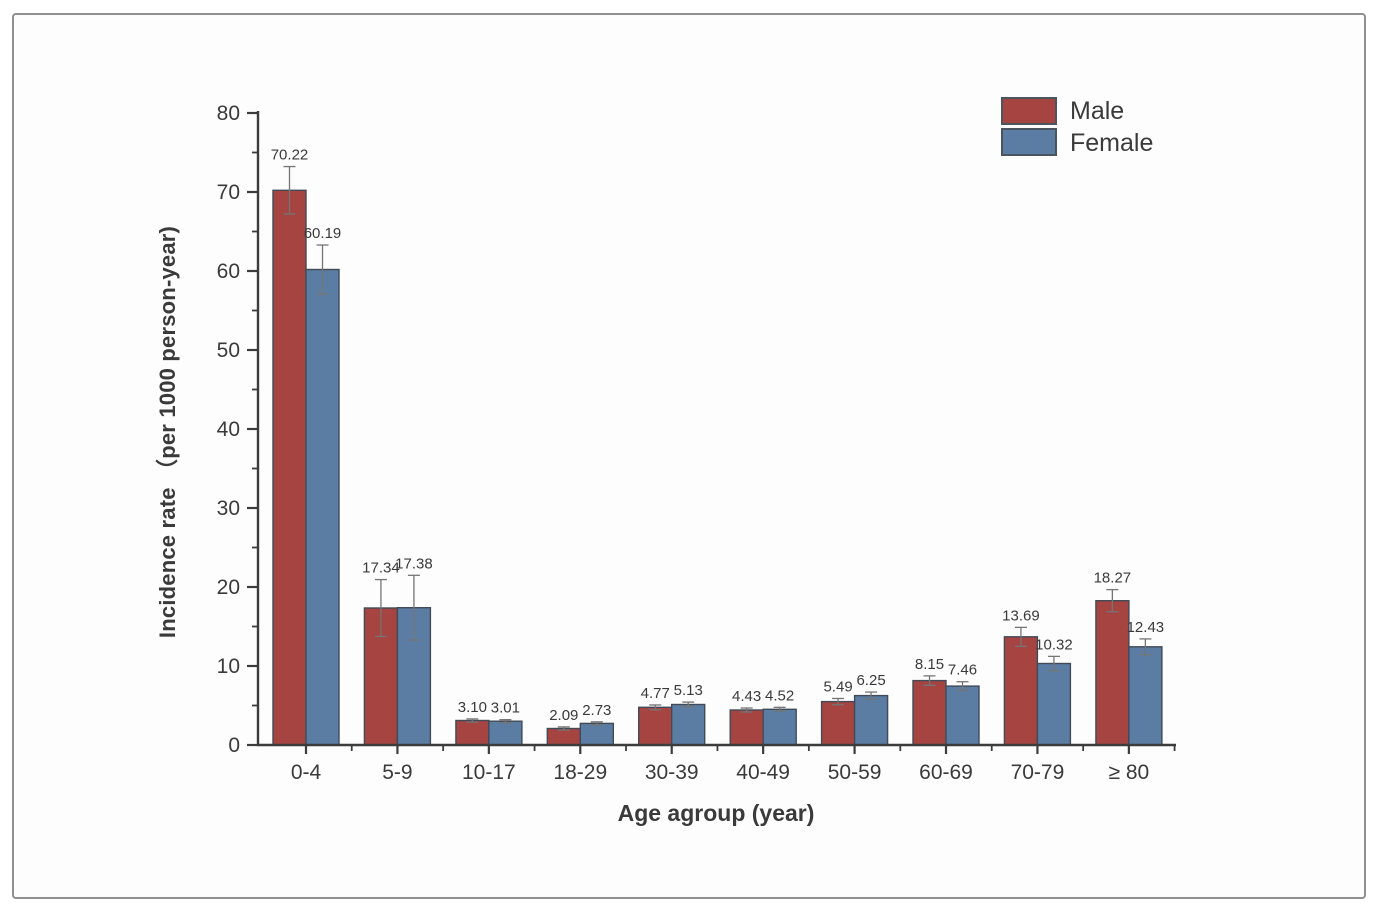 This screenshot has height=916, width=1384. Describe the element at coordinates (1097, 111) in the screenshot. I see `legend-label-male: Male` at that location.